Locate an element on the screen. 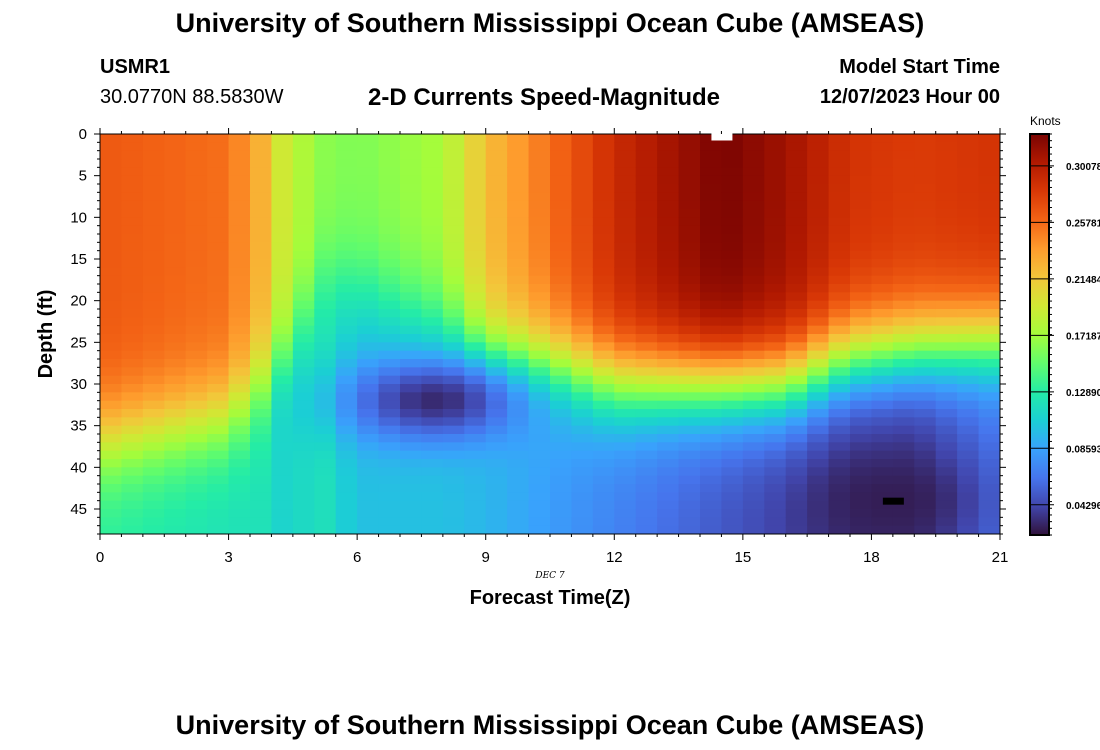  date-label: DEC 7 is located at coordinates (549, 576).